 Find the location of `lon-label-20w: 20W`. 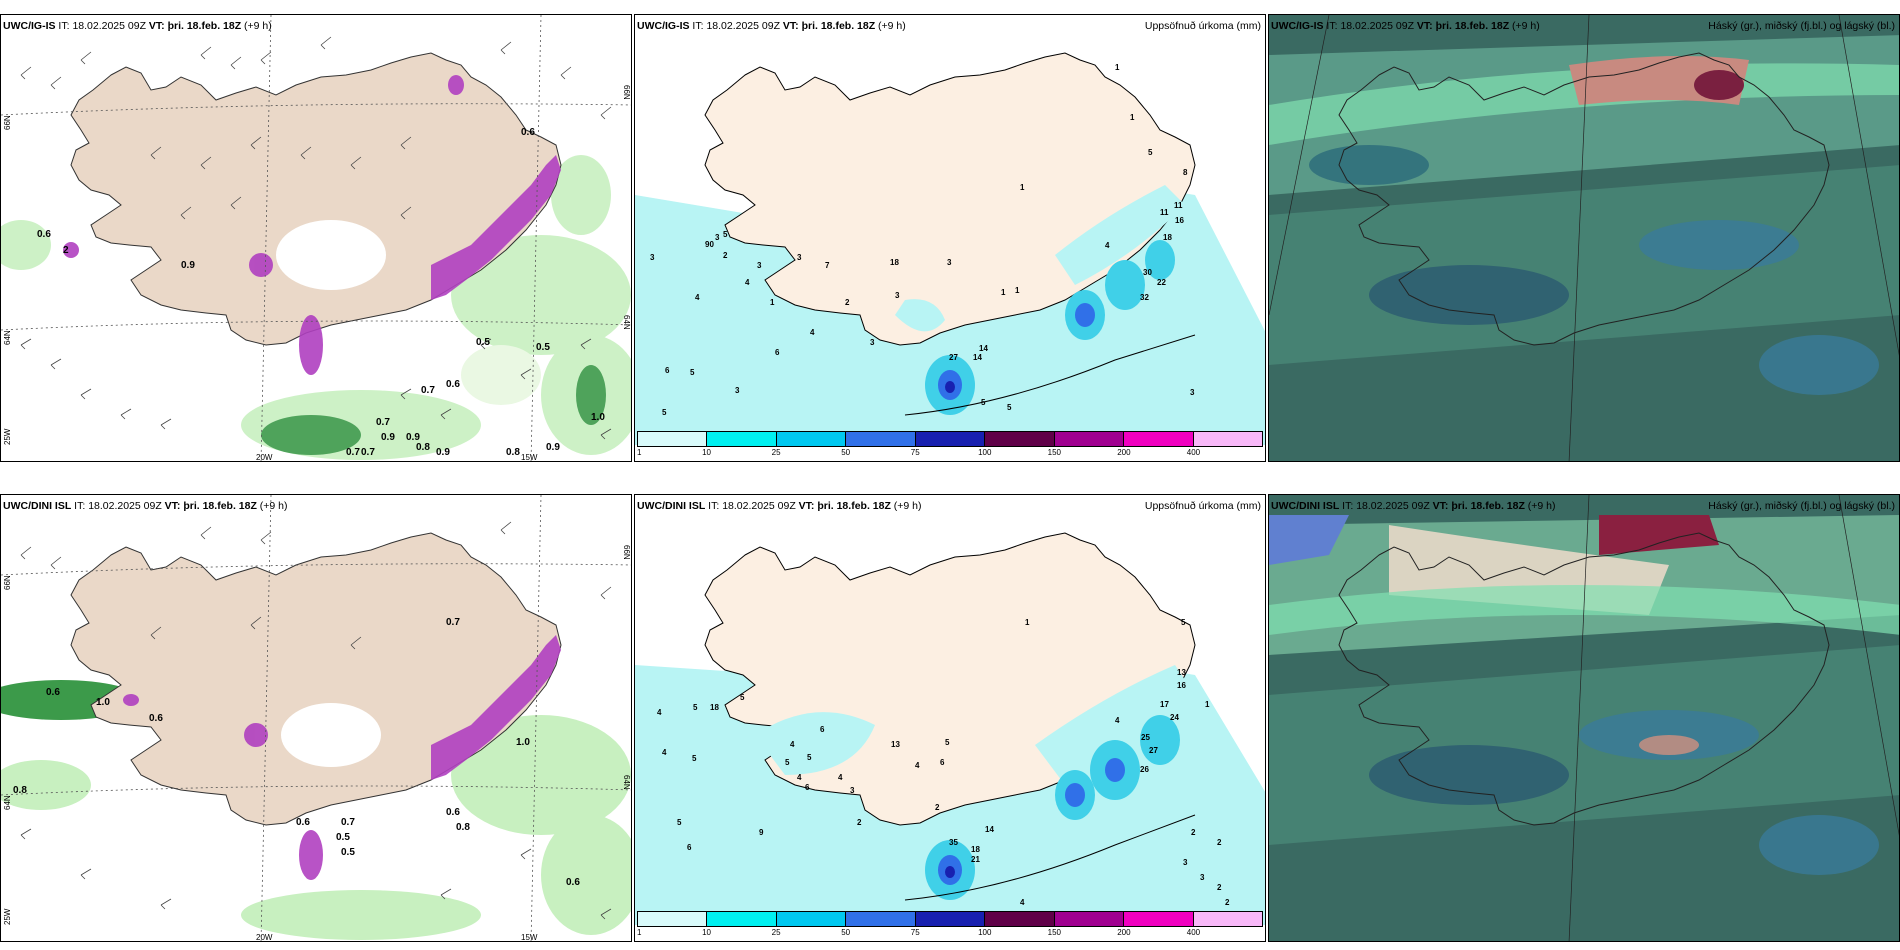

lon-label-20w: 20W is located at coordinates (264, 937).